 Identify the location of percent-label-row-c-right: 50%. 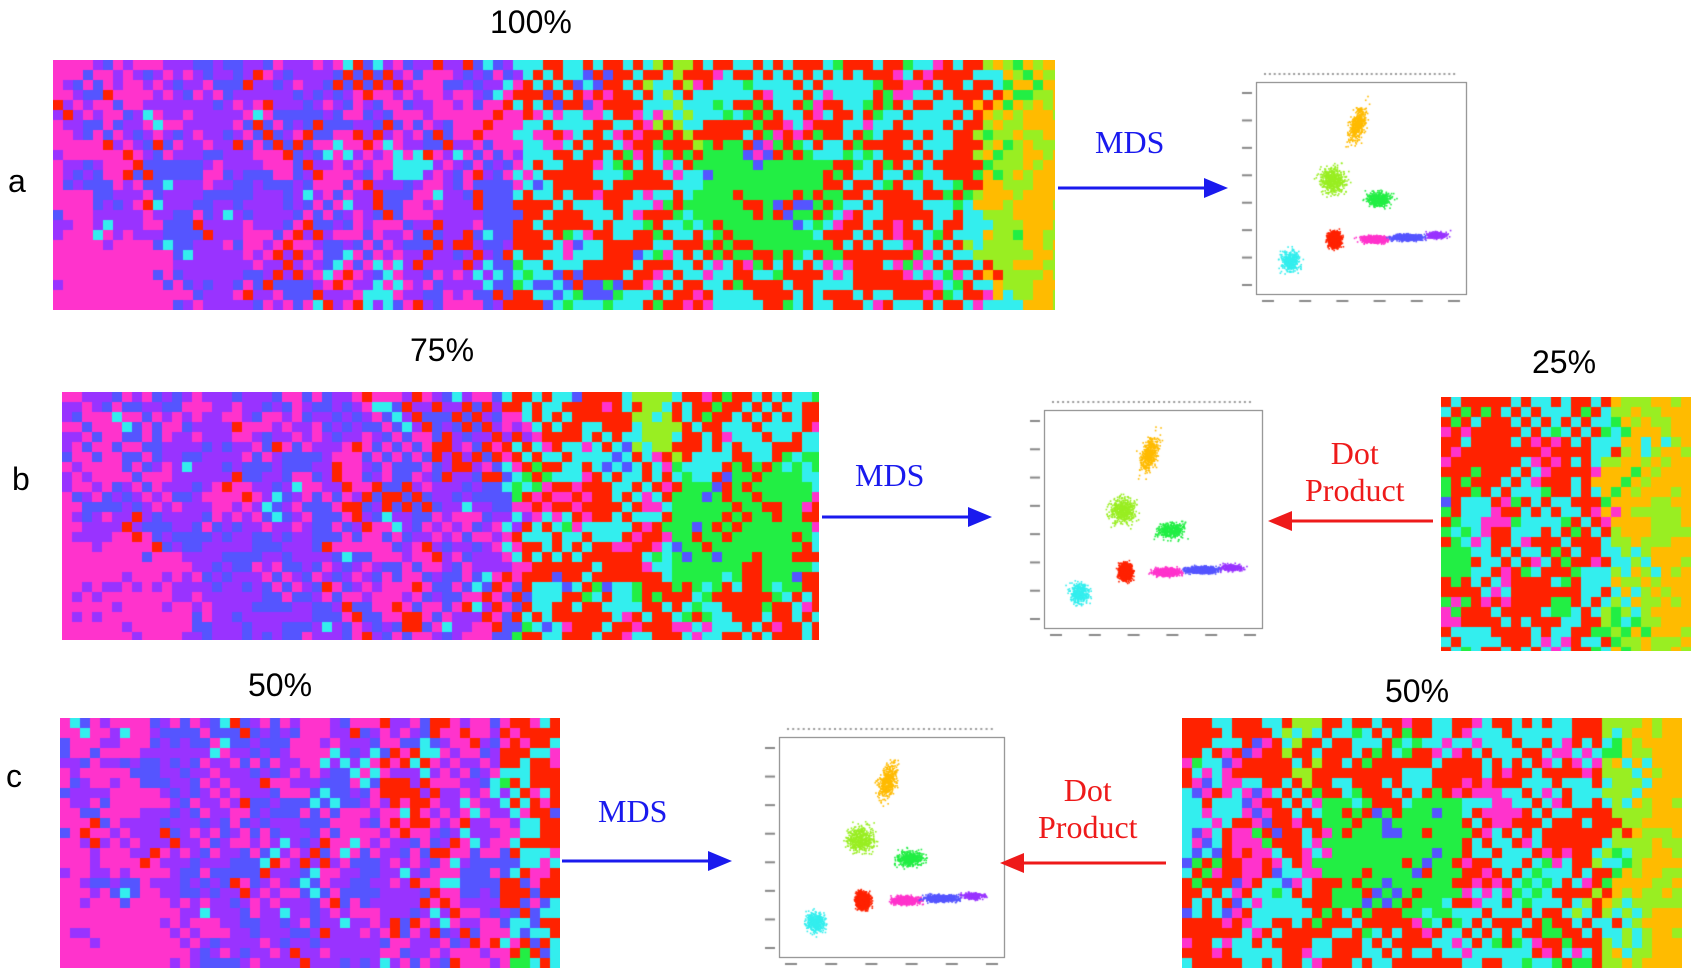
(1417, 691).